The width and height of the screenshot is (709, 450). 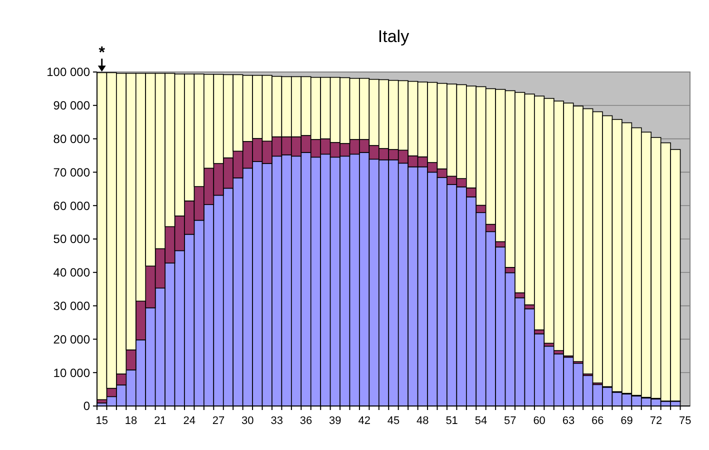 What do you see at coordinates (86, 406) in the screenshot?
I see `y-tick-label: 0` at bounding box center [86, 406].